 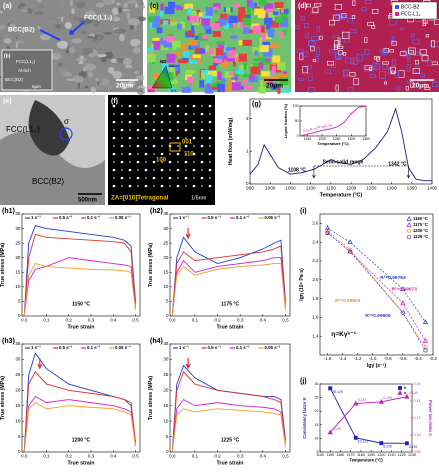 What do you see at coordinates (391, 187) in the screenshot?
I see `x-tick-label: 1300` at bounding box center [391, 187].